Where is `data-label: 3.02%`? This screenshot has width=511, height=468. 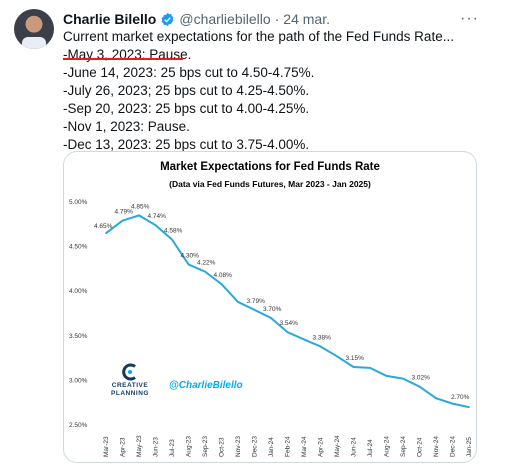
data-label: 3.02% is located at coordinates (421, 378).